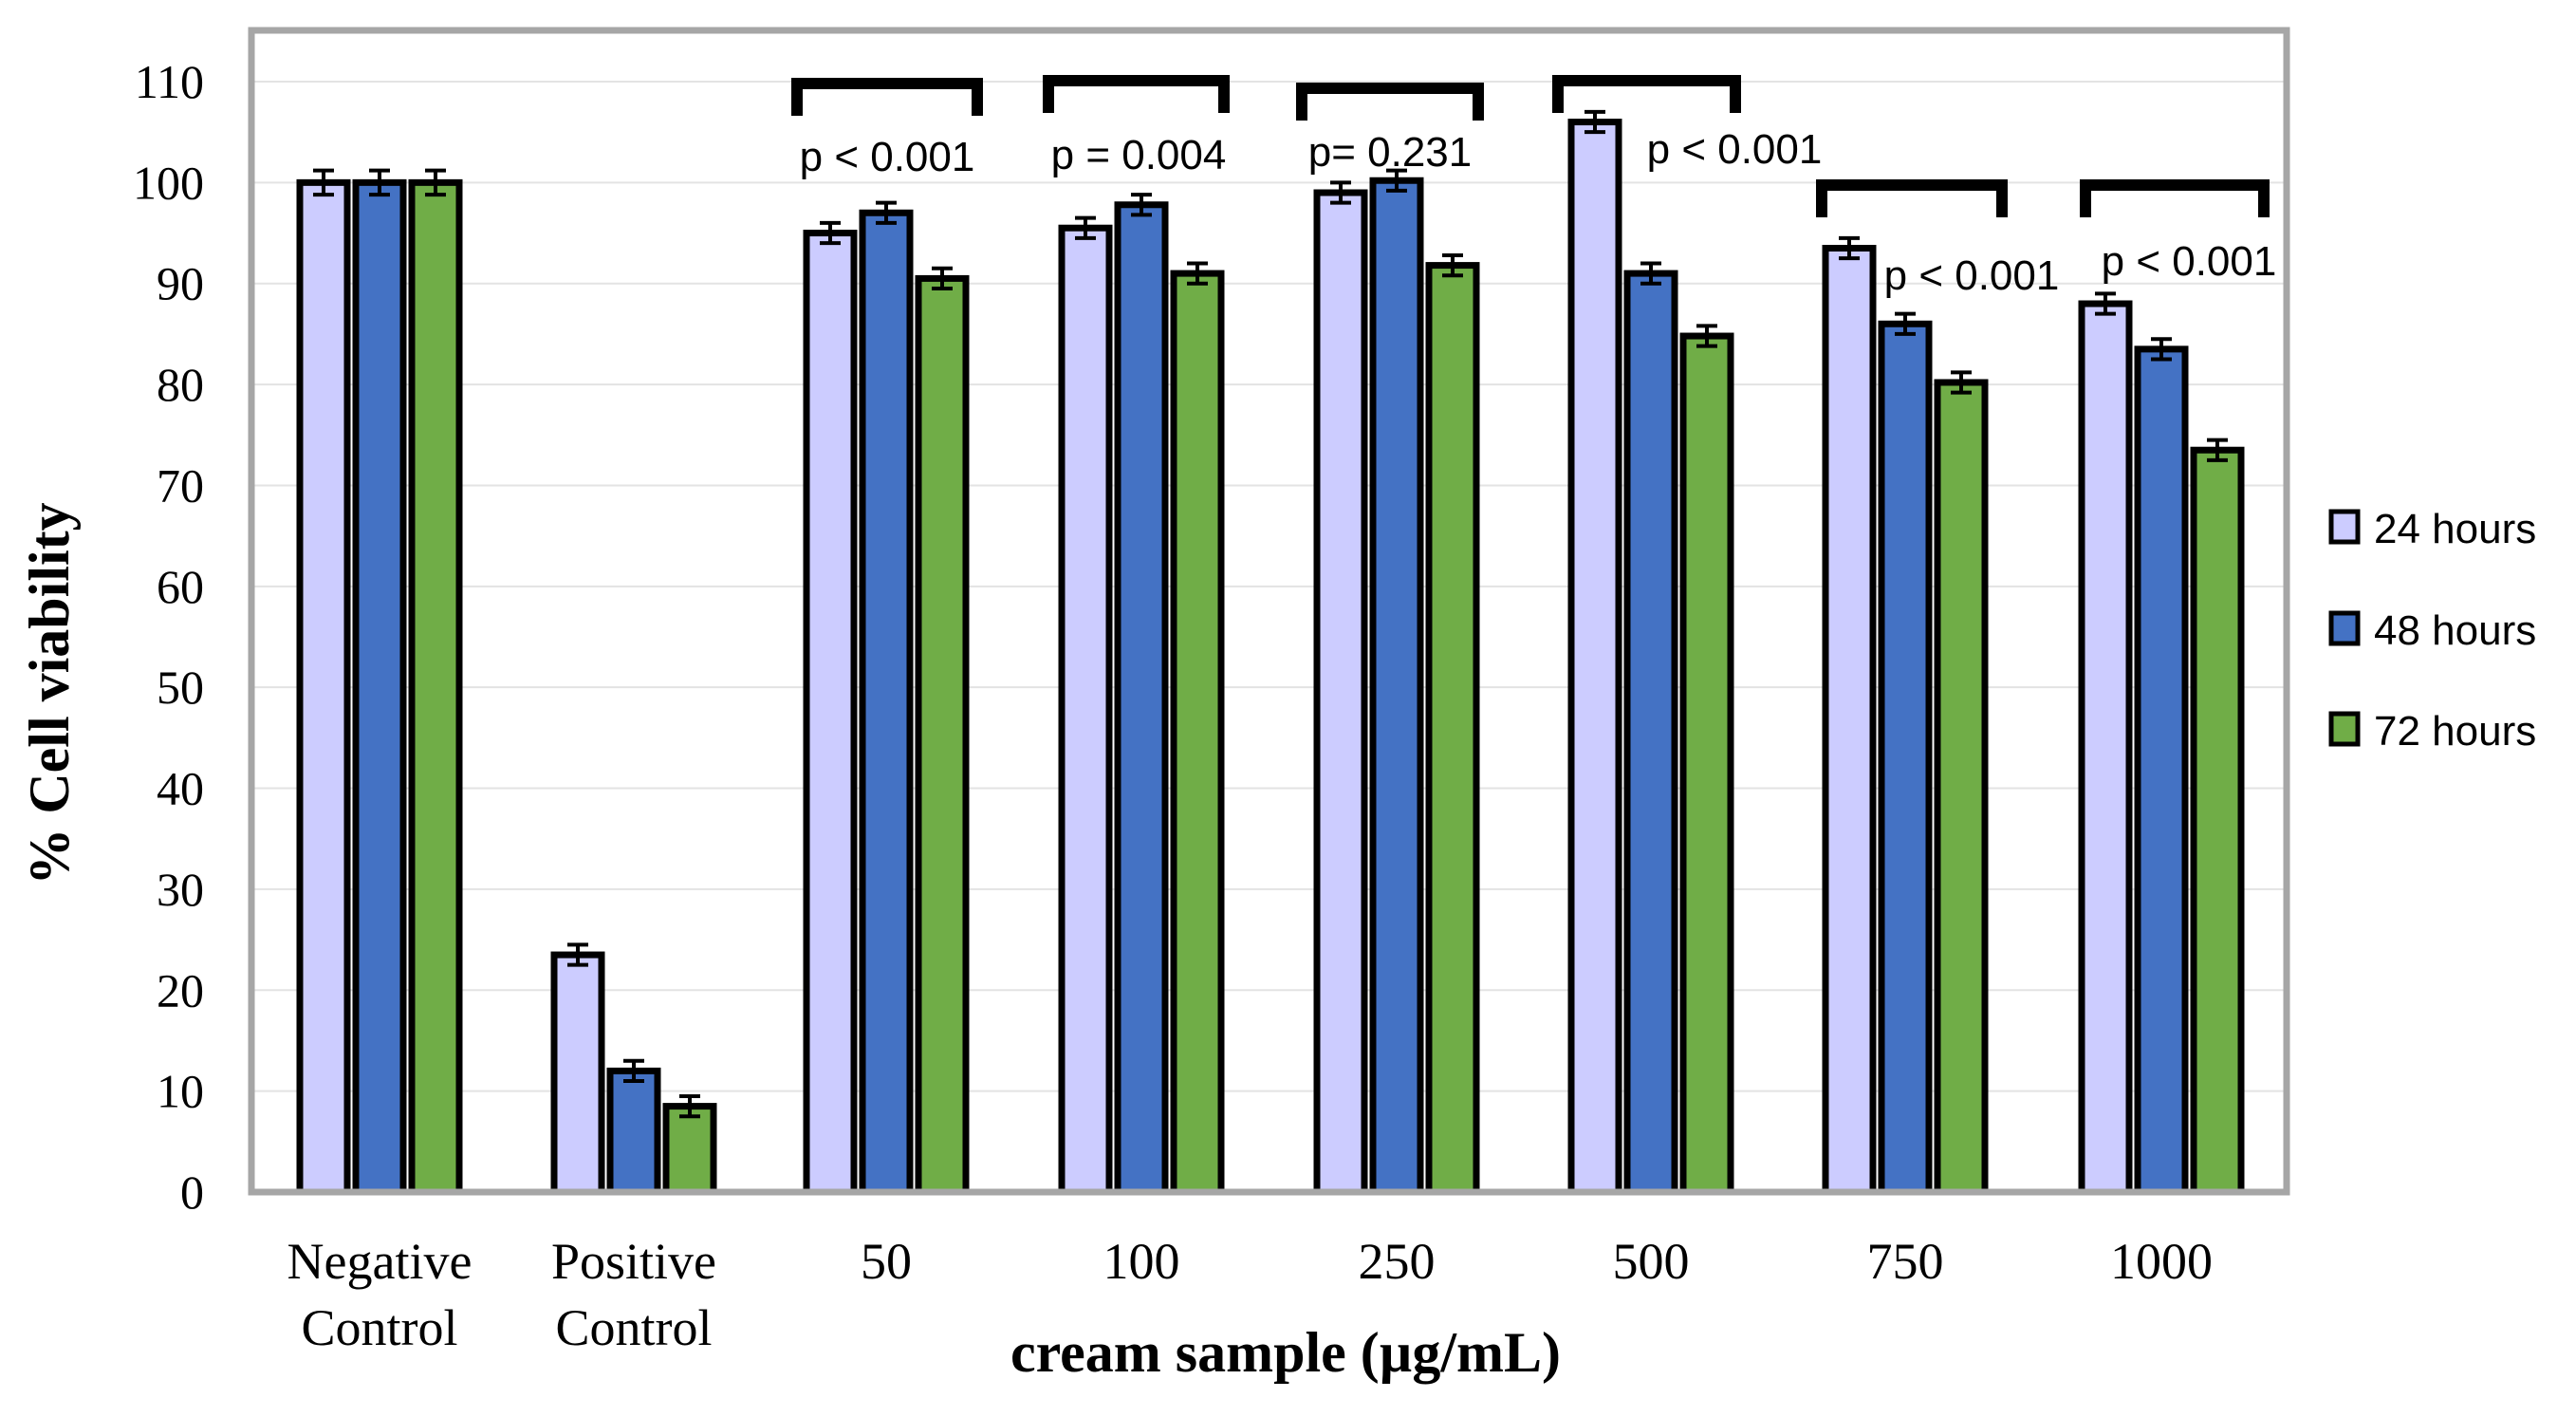 This screenshot has height=1417, width=2576. Describe the element at coordinates (435, 182) in the screenshot. I see `error-bar-negative-control-72-hours` at that location.